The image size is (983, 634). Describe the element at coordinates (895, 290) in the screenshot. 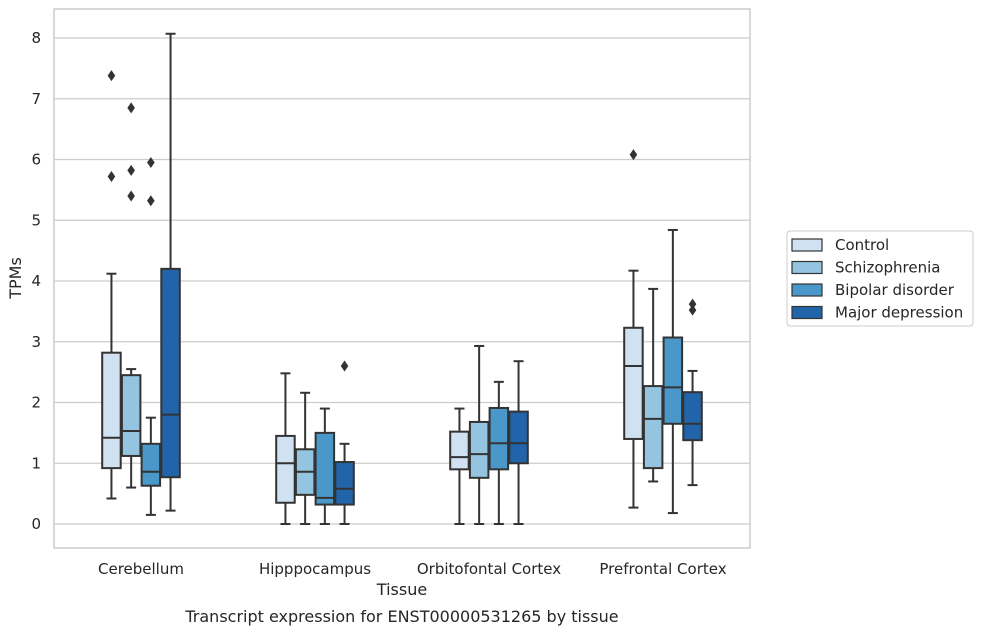

I see `legend-label: Bipolar disorder` at that location.